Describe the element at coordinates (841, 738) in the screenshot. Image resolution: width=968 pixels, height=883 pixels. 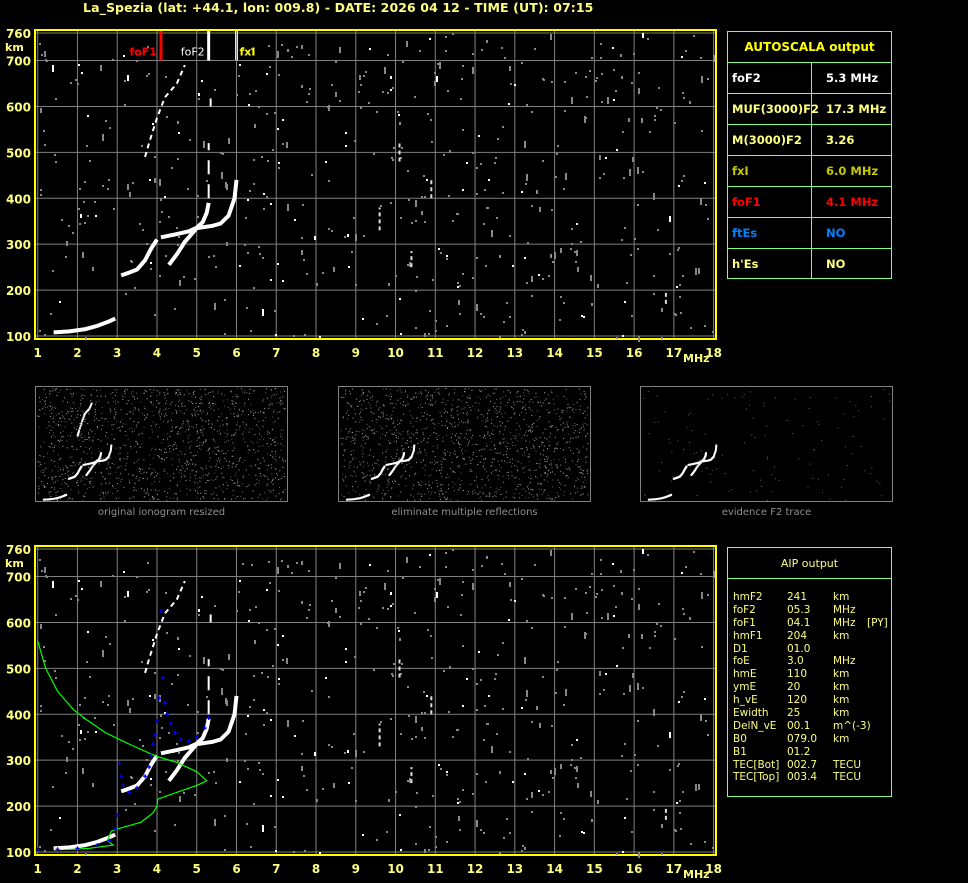
I see `aip-cell: km` at that location.